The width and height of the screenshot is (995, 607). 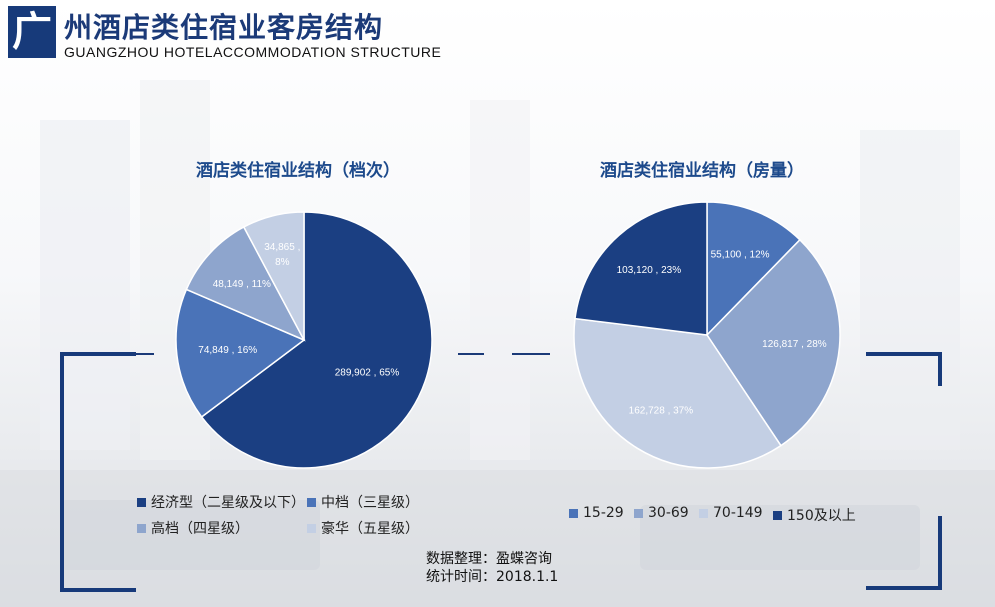 I want to click on frame-dash-center-a, so click(x=471, y=354).